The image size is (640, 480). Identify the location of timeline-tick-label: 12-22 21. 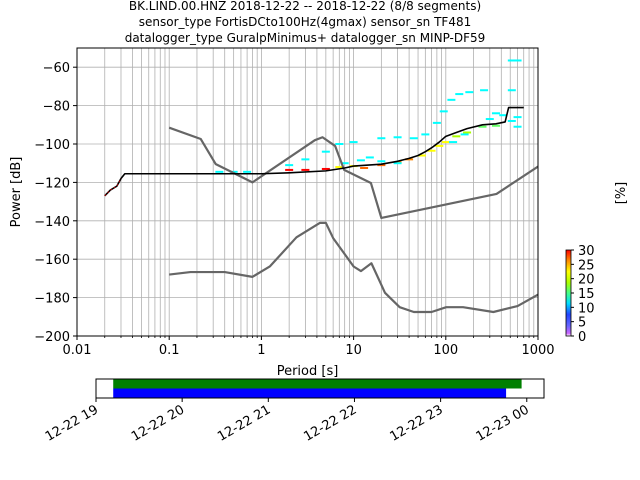
(244, 423).